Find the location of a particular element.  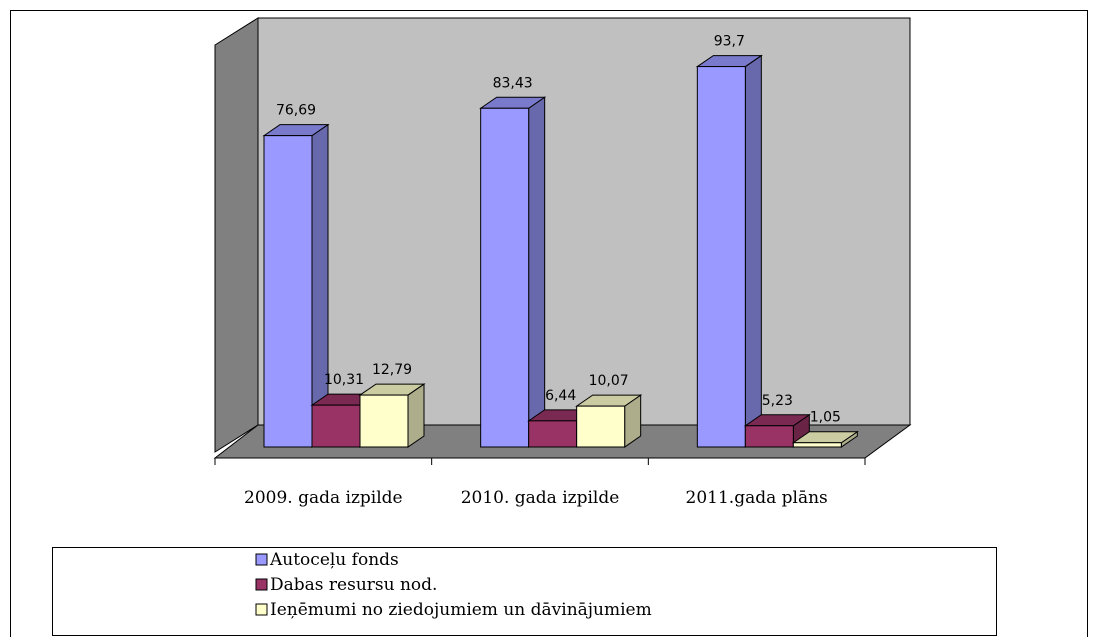

legend-label: Dabas resursu nod. is located at coordinates (353, 585).